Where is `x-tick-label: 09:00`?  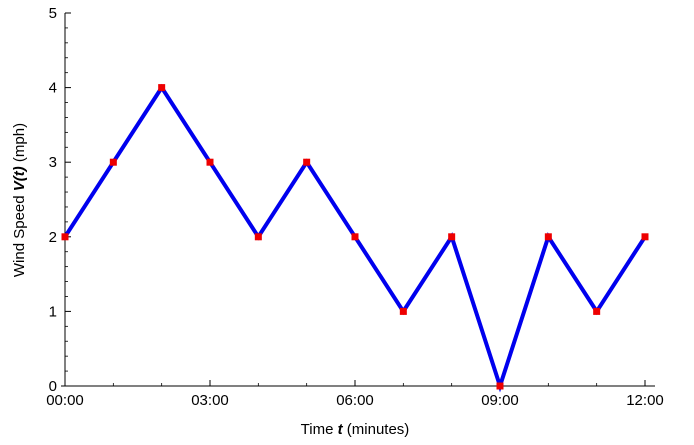 x-tick-label: 09:00 is located at coordinates (500, 400).